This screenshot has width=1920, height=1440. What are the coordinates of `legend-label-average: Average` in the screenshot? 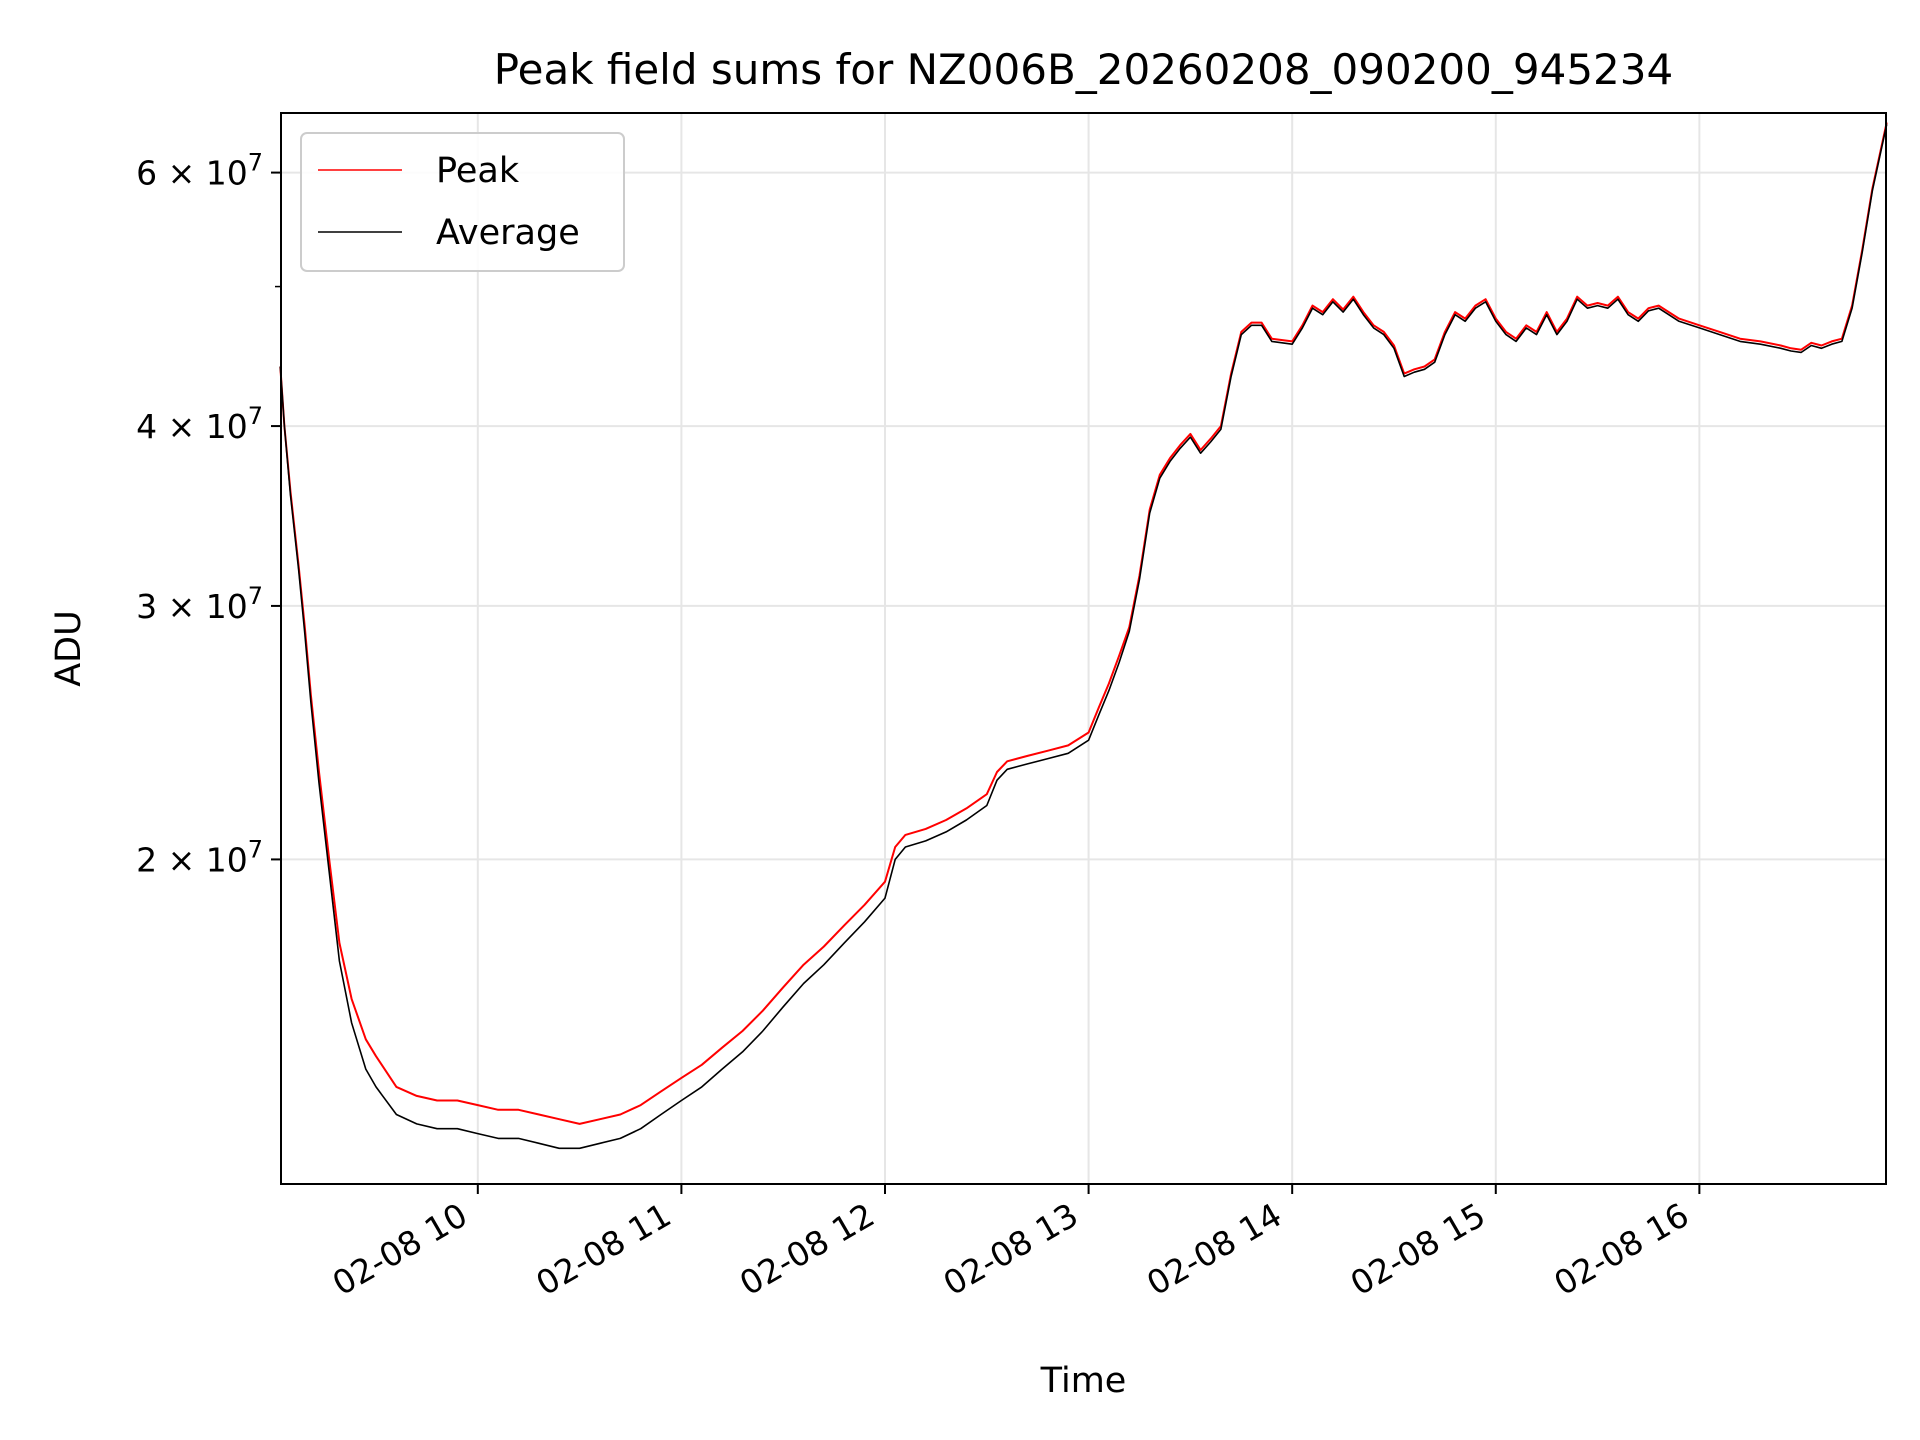 It's located at (508, 233).